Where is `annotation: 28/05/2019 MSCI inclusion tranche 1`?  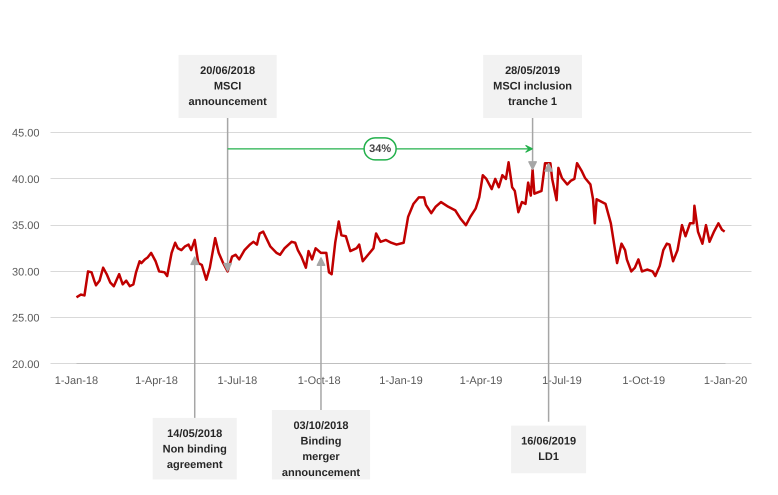
annotation: 28/05/2019 MSCI inclusion tranche 1 is located at coordinates (532, 86).